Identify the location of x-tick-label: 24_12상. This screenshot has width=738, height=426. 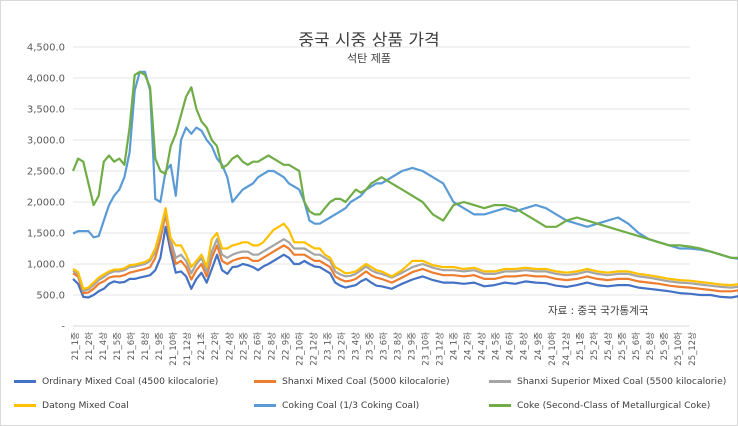
(566, 349).